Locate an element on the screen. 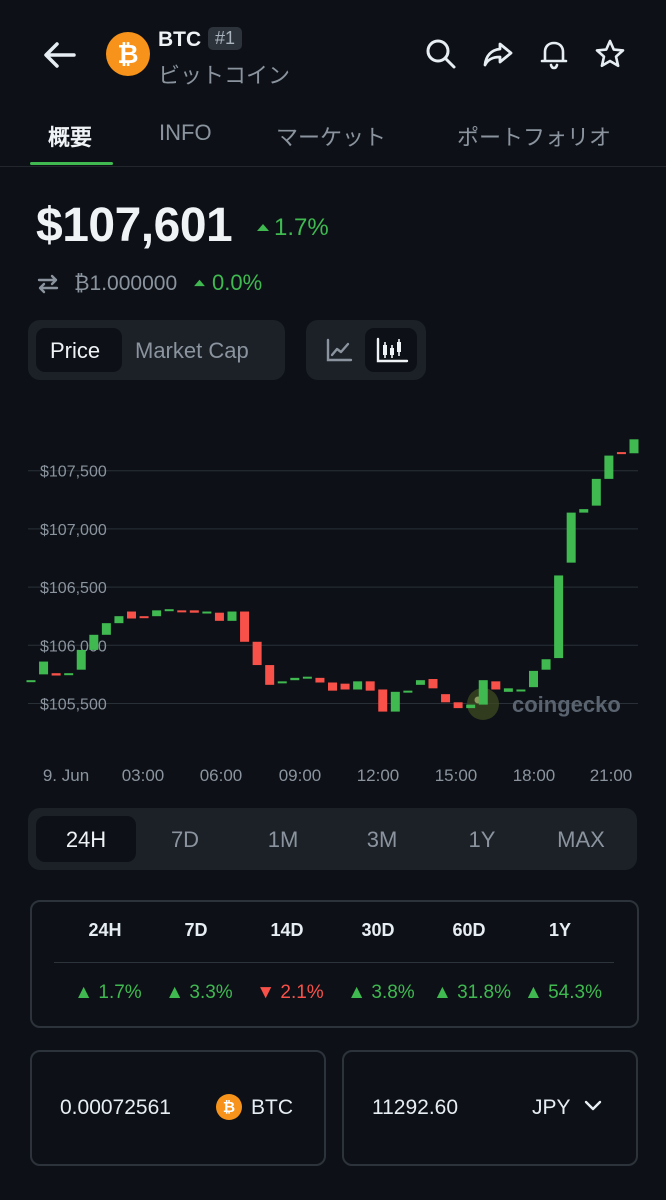 This screenshot has width=666, height=1200. watermark-text: coingecko is located at coordinates (566, 704).